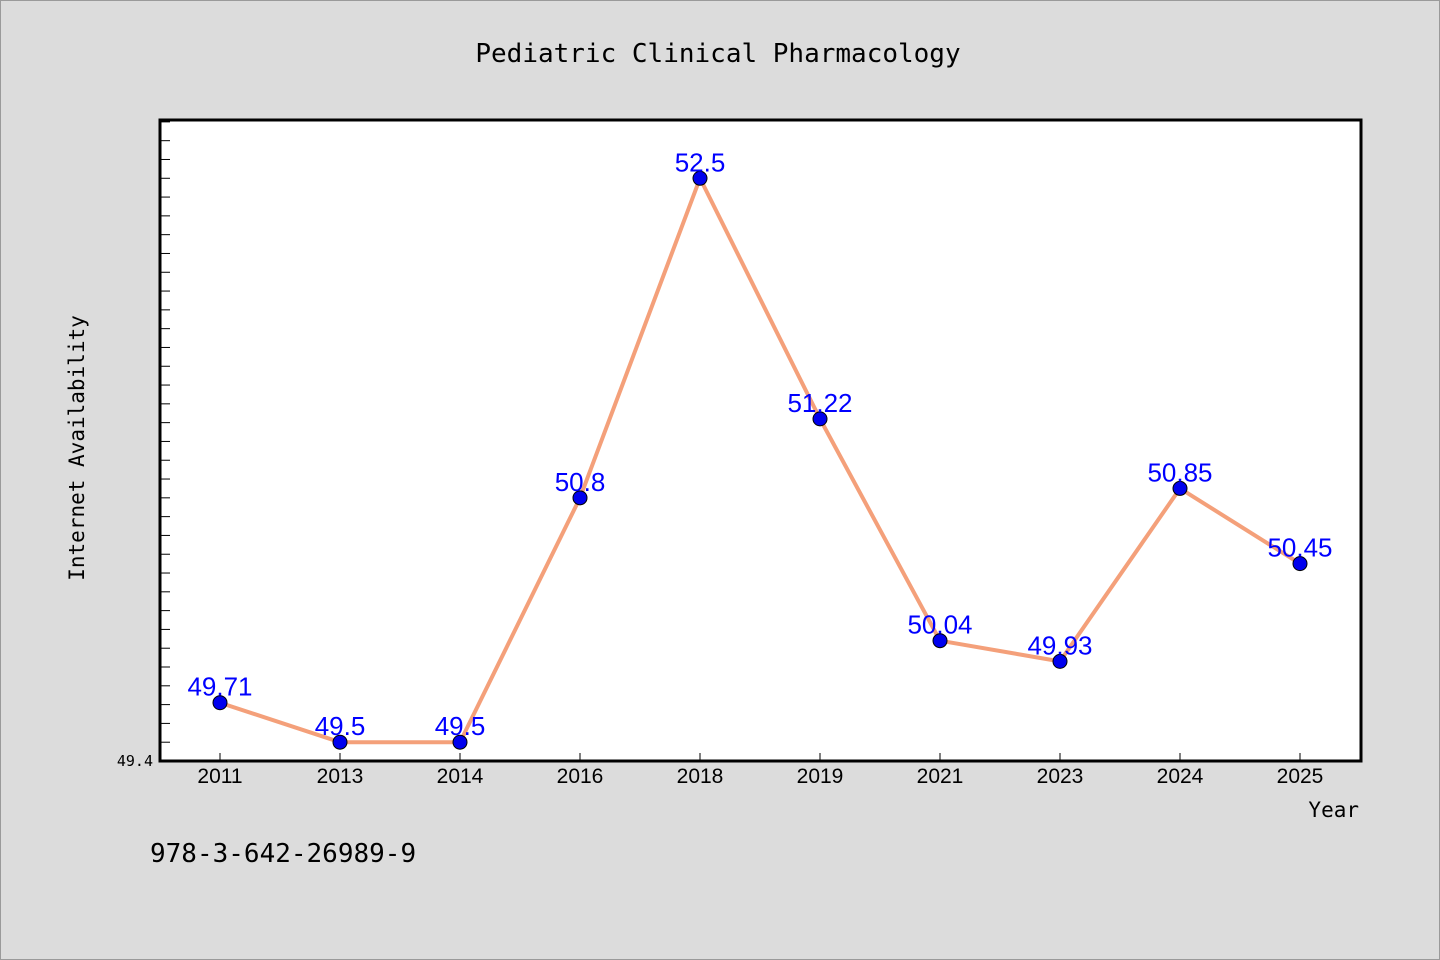 Image resolution: width=1440 pixels, height=960 pixels. I want to click on x-axis-label: Year, so click(1333, 810).